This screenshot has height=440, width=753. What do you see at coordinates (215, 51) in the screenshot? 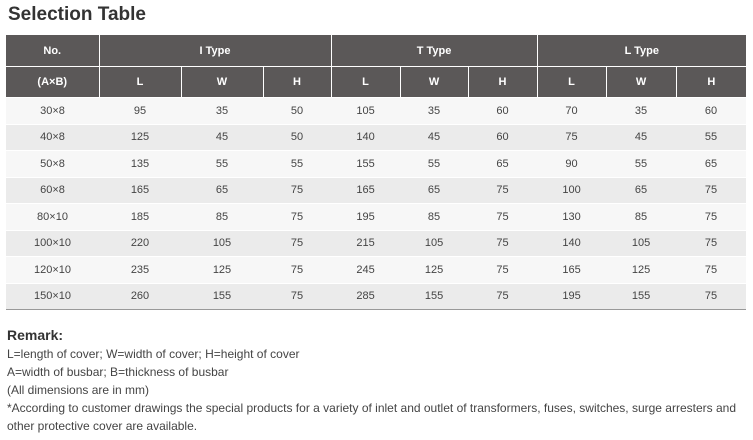
I see `header-i-type: I Type` at bounding box center [215, 51].